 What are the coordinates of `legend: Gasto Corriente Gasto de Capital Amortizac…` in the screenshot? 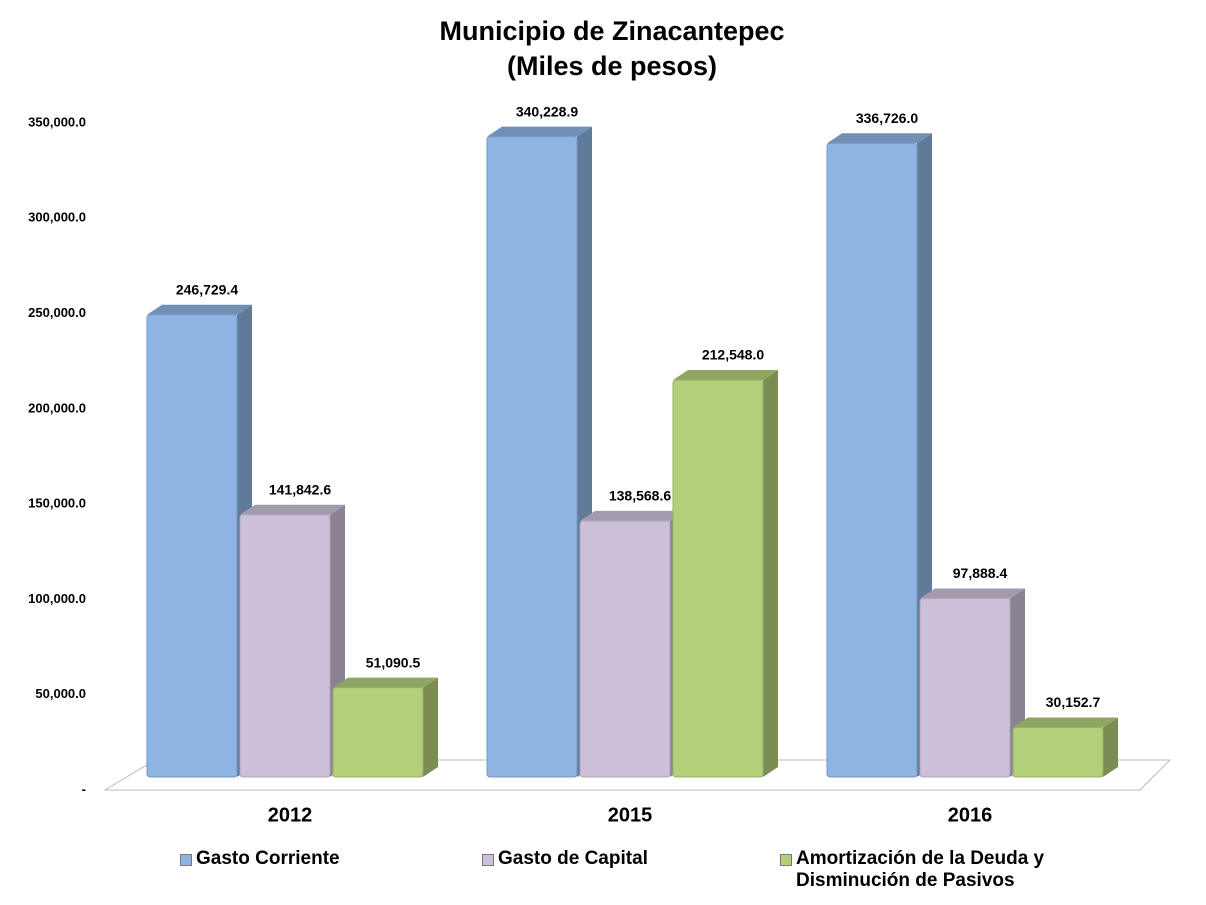 It's located at (680, 870).